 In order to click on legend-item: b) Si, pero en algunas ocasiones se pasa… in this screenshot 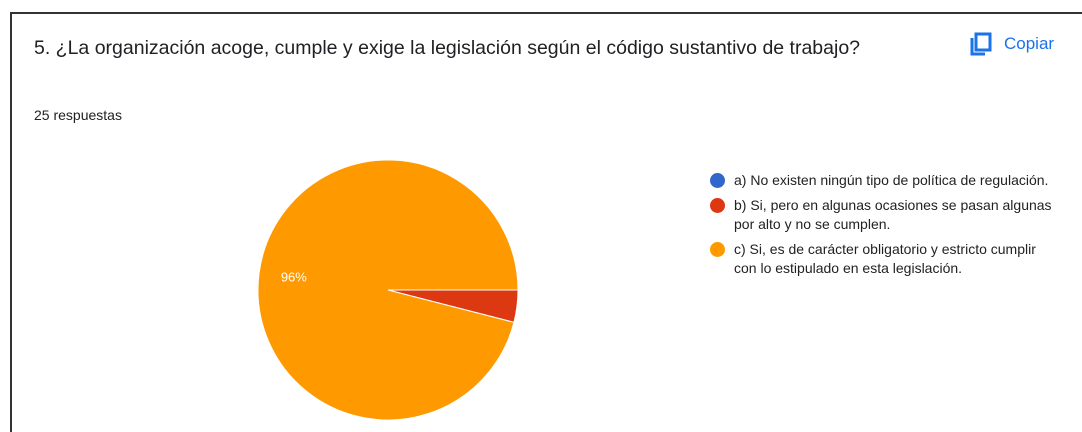, I will do `click(882, 215)`.